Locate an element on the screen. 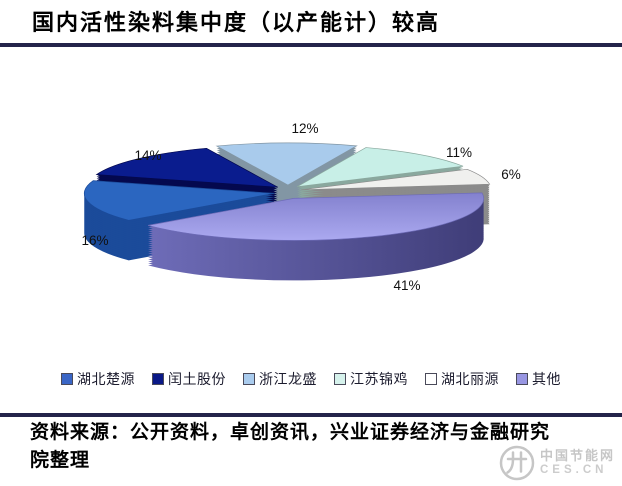 The height and width of the screenshot is (486, 622). legend-label: 其他 is located at coordinates (546, 379).